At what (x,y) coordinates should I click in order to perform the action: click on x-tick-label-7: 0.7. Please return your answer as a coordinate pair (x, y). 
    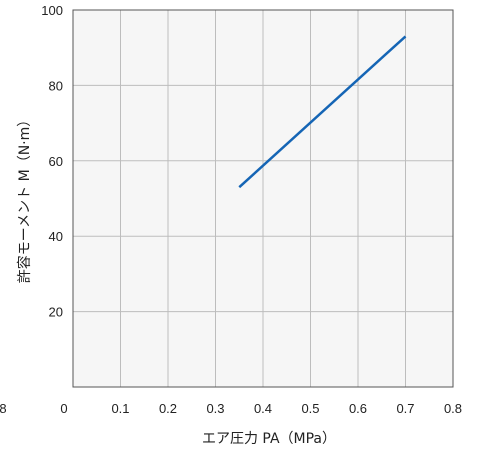
    Looking at the image, I should click on (405, 408).